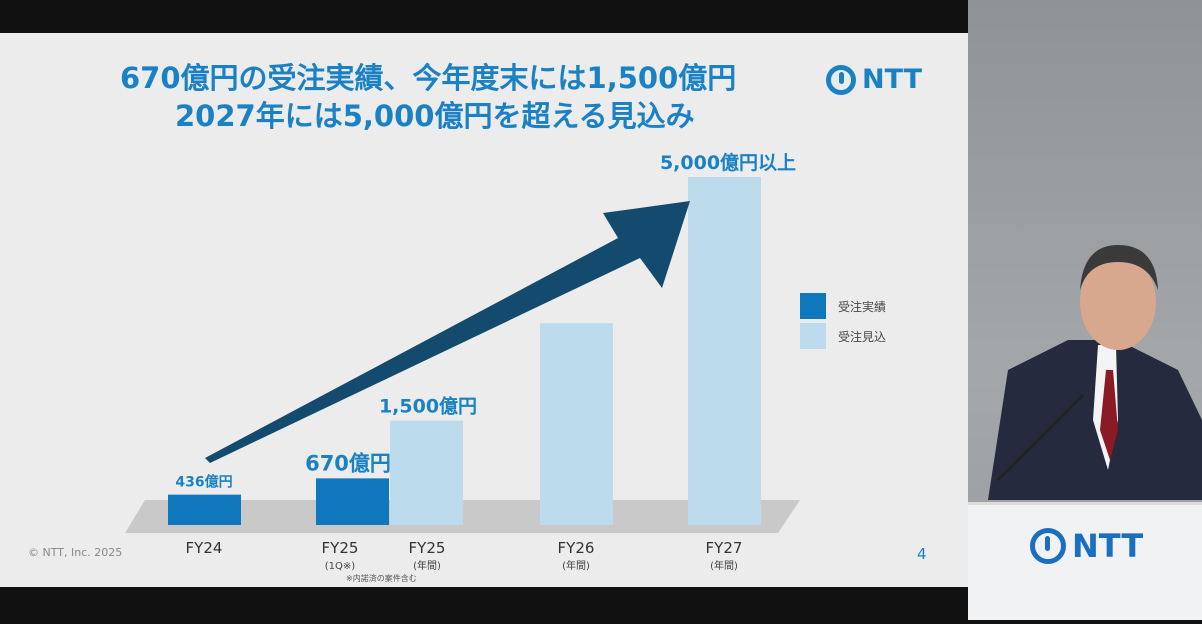 Image resolution: width=1202 pixels, height=624 pixels. What do you see at coordinates (203, 482) in the screenshot?
I see `data-label: 436億円` at bounding box center [203, 482].